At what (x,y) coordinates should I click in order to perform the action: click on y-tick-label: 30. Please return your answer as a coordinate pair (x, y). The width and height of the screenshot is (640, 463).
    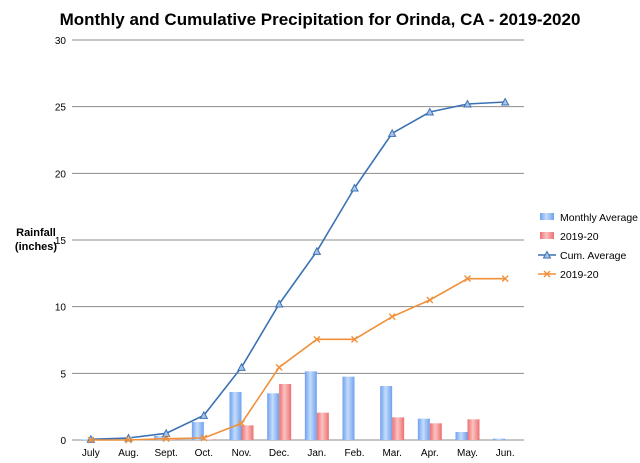
    Looking at the image, I should click on (61, 41).